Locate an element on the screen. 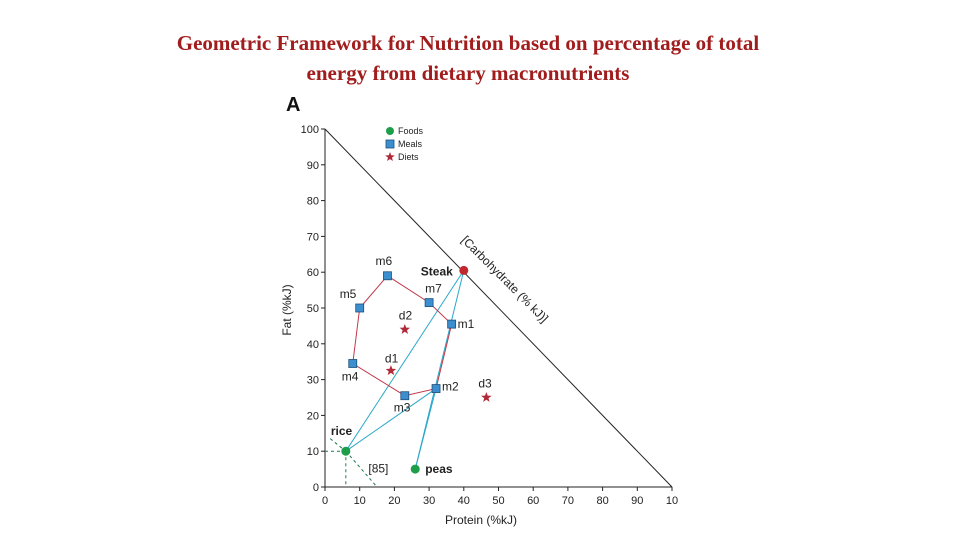 The height and width of the screenshot is (540, 960). meal-label-m1: m1 is located at coordinates (466, 324).